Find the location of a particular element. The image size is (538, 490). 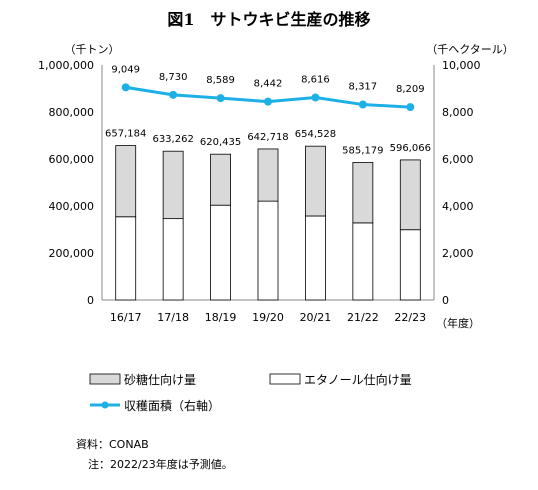

area-point-label: 8,317 is located at coordinates (363, 87).